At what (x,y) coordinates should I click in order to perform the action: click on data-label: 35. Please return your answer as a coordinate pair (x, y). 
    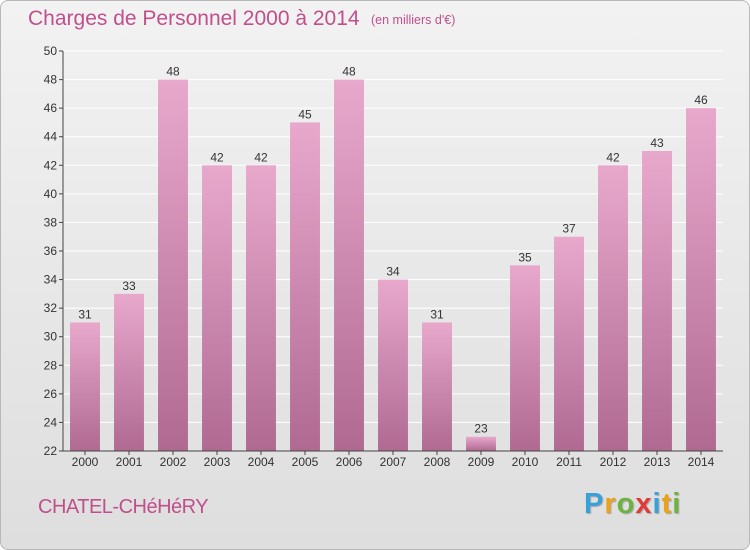
    Looking at the image, I should click on (525, 257).